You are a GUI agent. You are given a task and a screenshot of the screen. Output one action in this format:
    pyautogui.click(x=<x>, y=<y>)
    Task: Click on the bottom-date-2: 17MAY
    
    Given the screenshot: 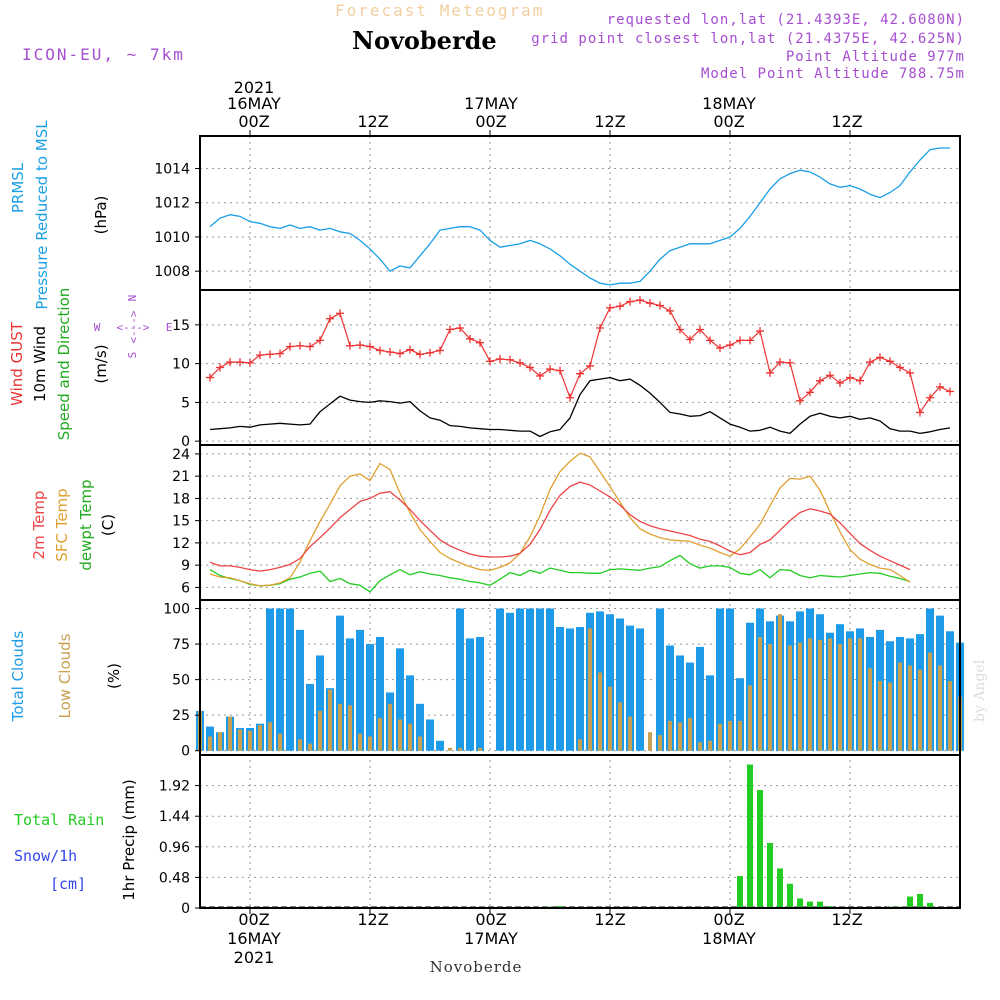 What is the action you would take?
    pyautogui.click(x=491, y=938)
    